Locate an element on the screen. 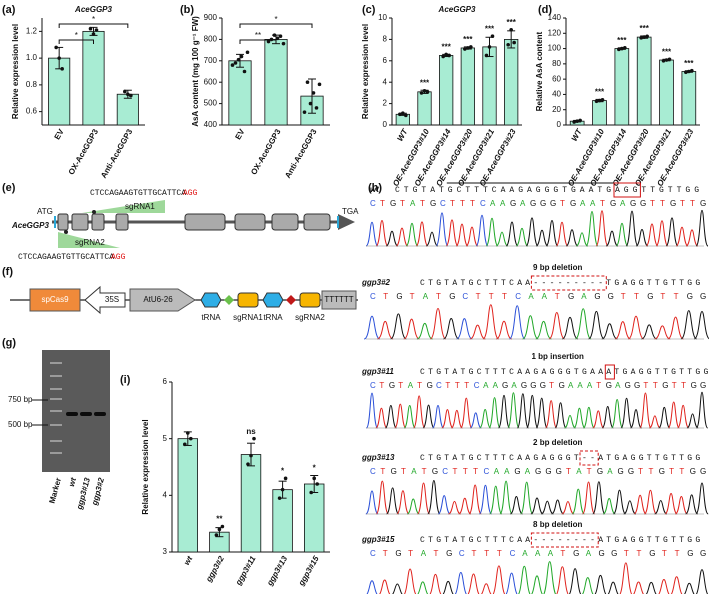  panel-label: (c) is located at coordinates (369, 10).